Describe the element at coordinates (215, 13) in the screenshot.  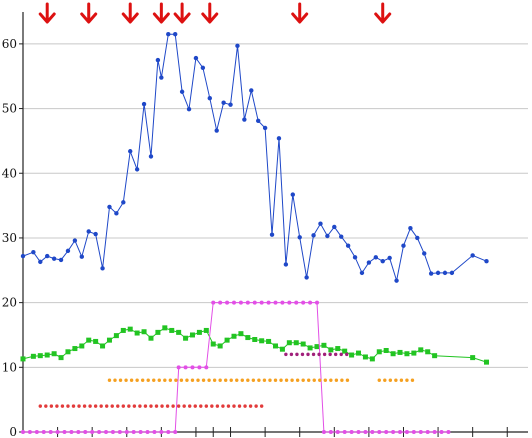
I see `marker-arrows` at that location.